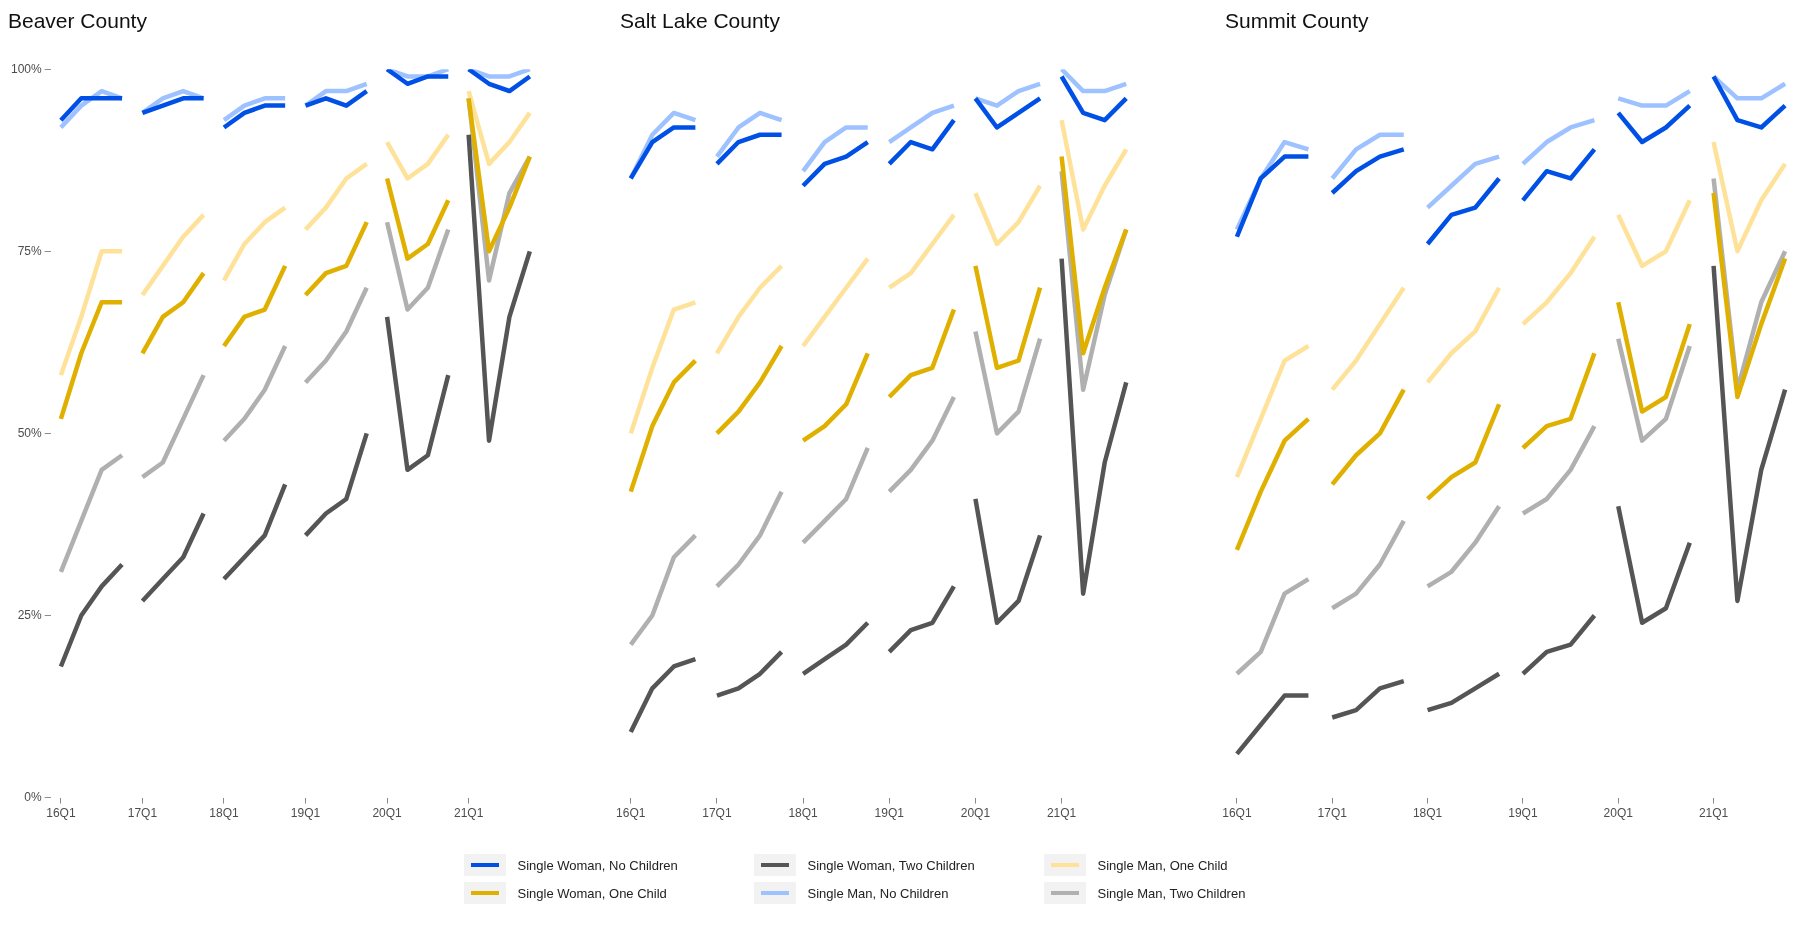 The width and height of the screenshot is (1797, 949). Describe the element at coordinates (891, 865) in the screenshot. I see `legend-label: Single Woman, Two Children` at that location.